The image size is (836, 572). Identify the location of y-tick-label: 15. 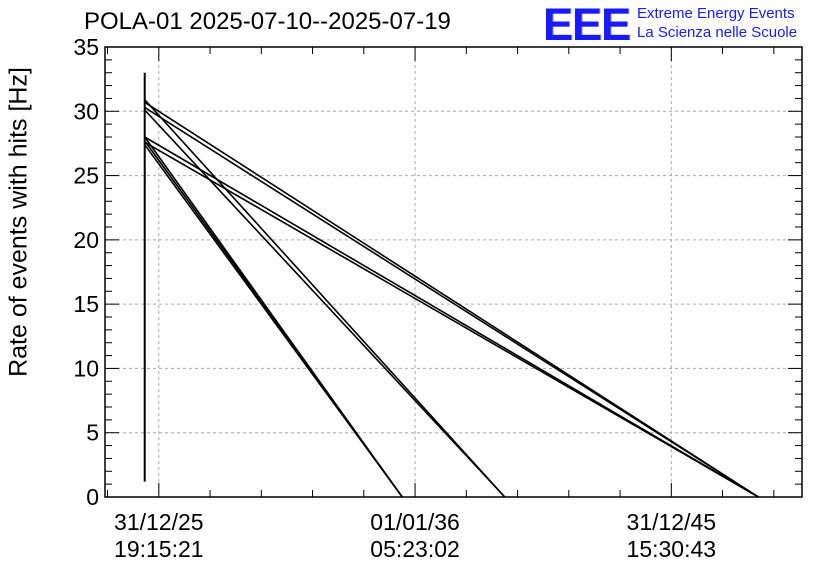
(86, 304).